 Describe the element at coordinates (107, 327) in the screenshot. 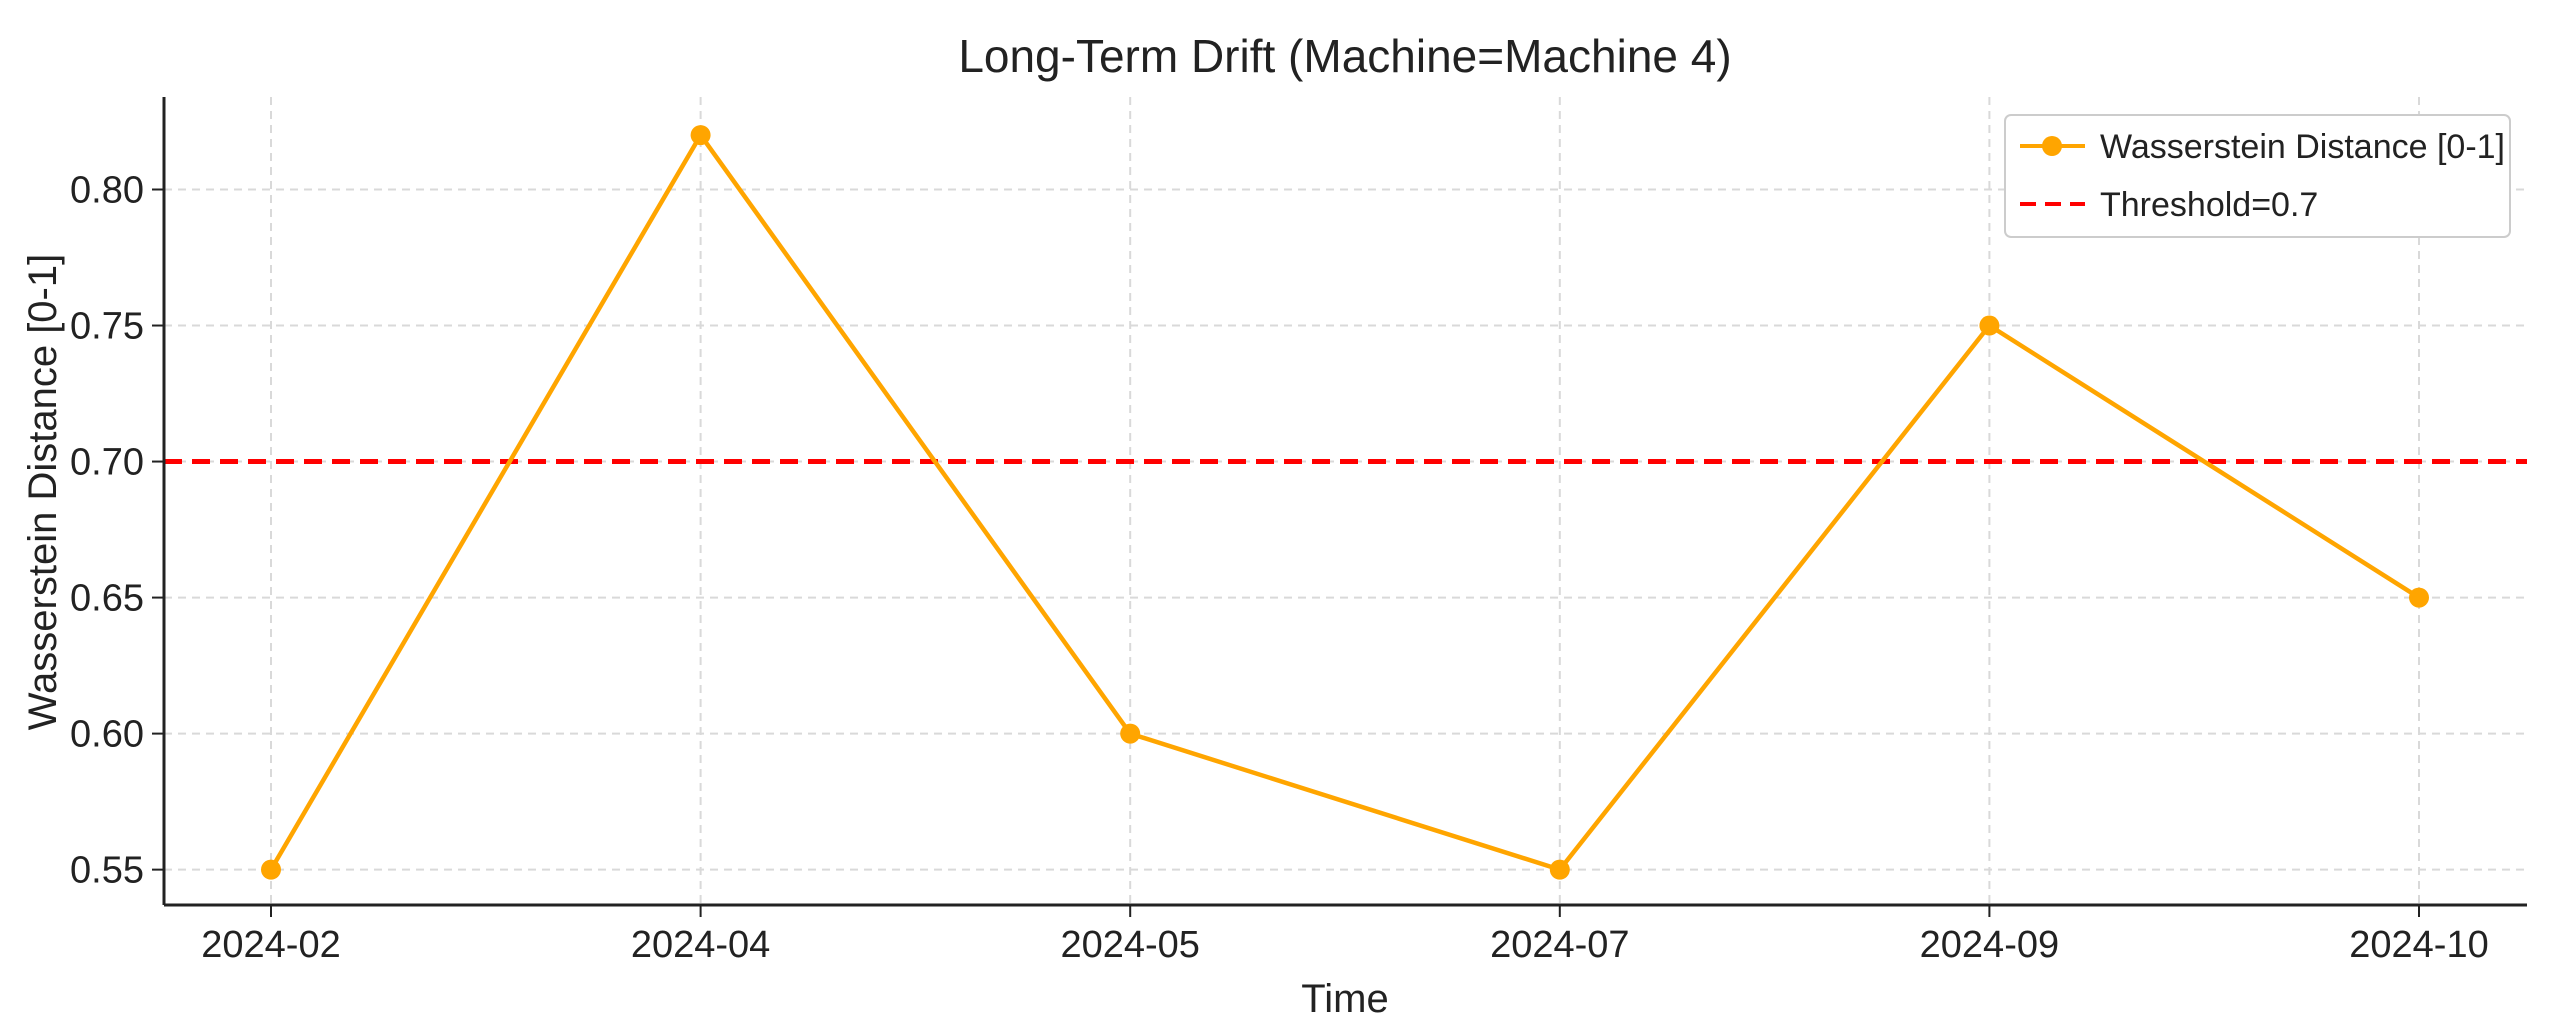

I see `y-tick-label: 0.75` at that location.